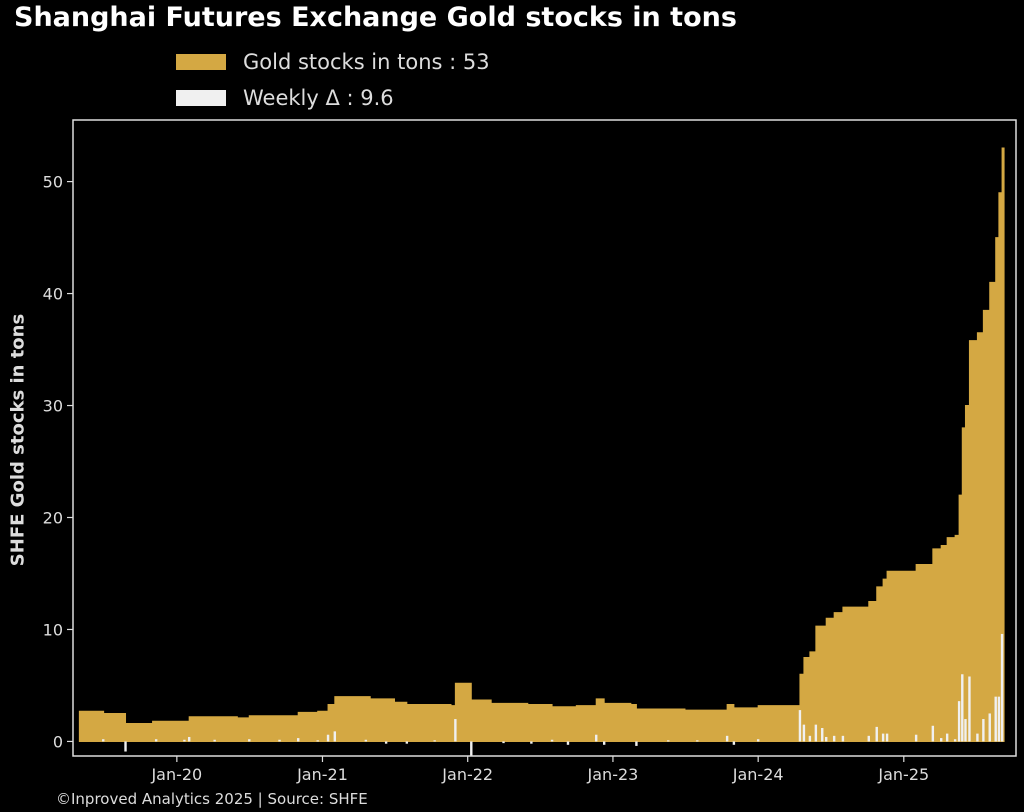 The image size is (1024, 812). Describe the element at coordinates (758, 774) in the screenshot. I see `x-tick-label: Jan-24` at that location.